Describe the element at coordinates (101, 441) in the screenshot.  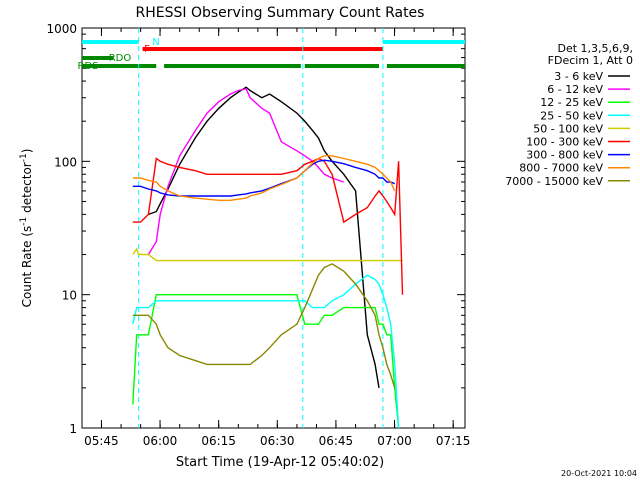
I see `x-tick-label: 05:45` at that location.